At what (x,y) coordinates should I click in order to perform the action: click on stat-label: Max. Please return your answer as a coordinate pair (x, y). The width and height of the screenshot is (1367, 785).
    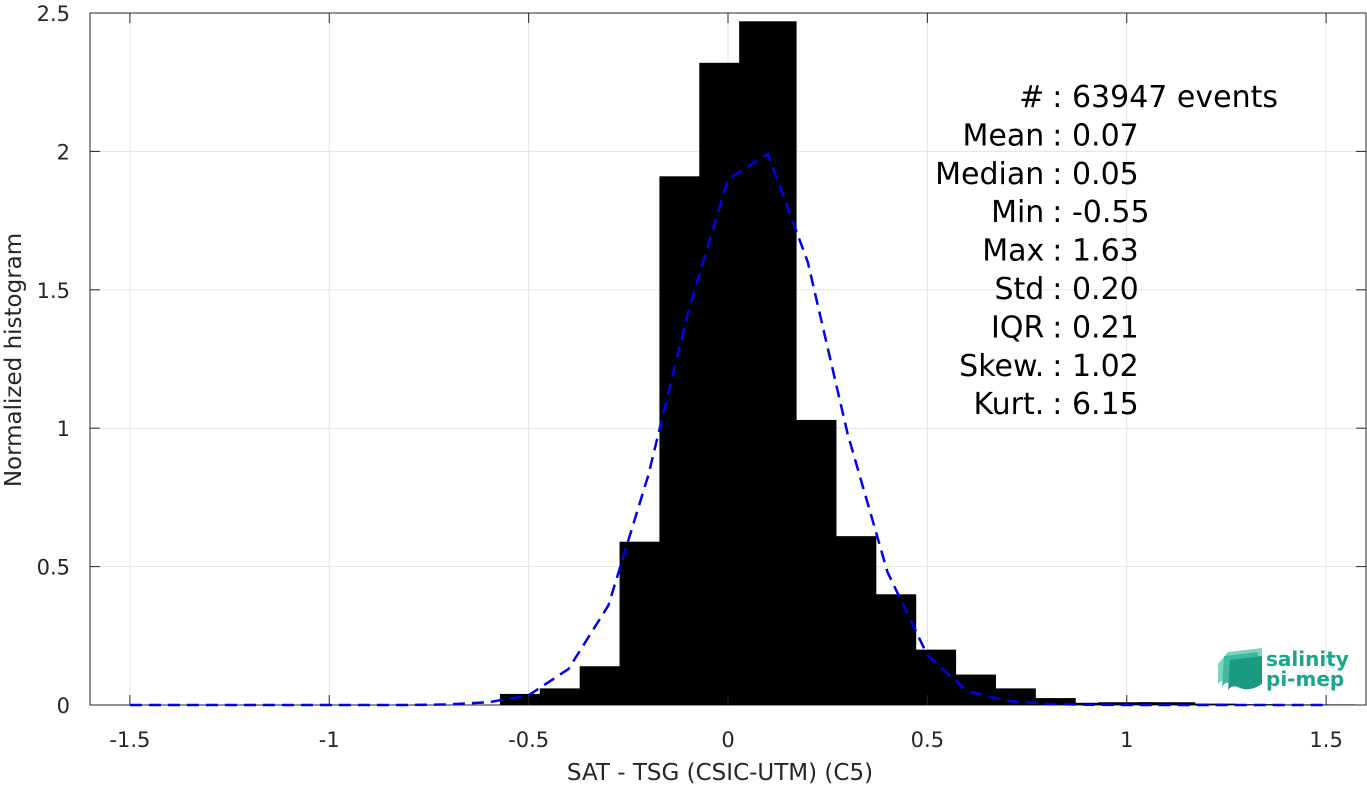
    Looking at the image, I should click on (1013, 251).